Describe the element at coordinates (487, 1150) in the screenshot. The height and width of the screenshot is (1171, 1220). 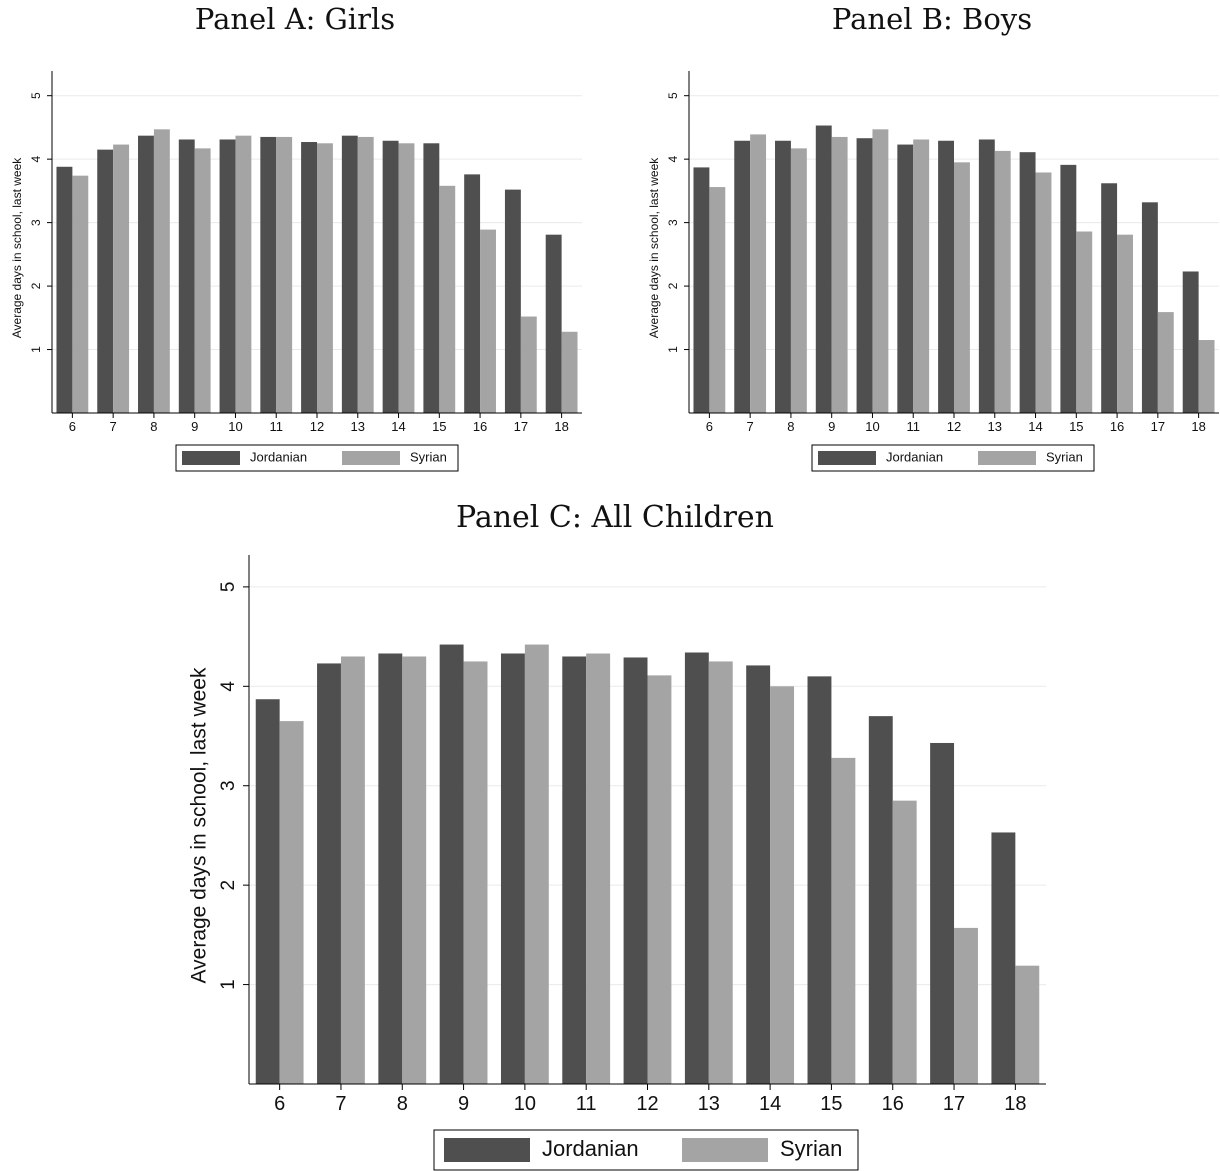
I see `legend-swatch-jordanian` at that location.